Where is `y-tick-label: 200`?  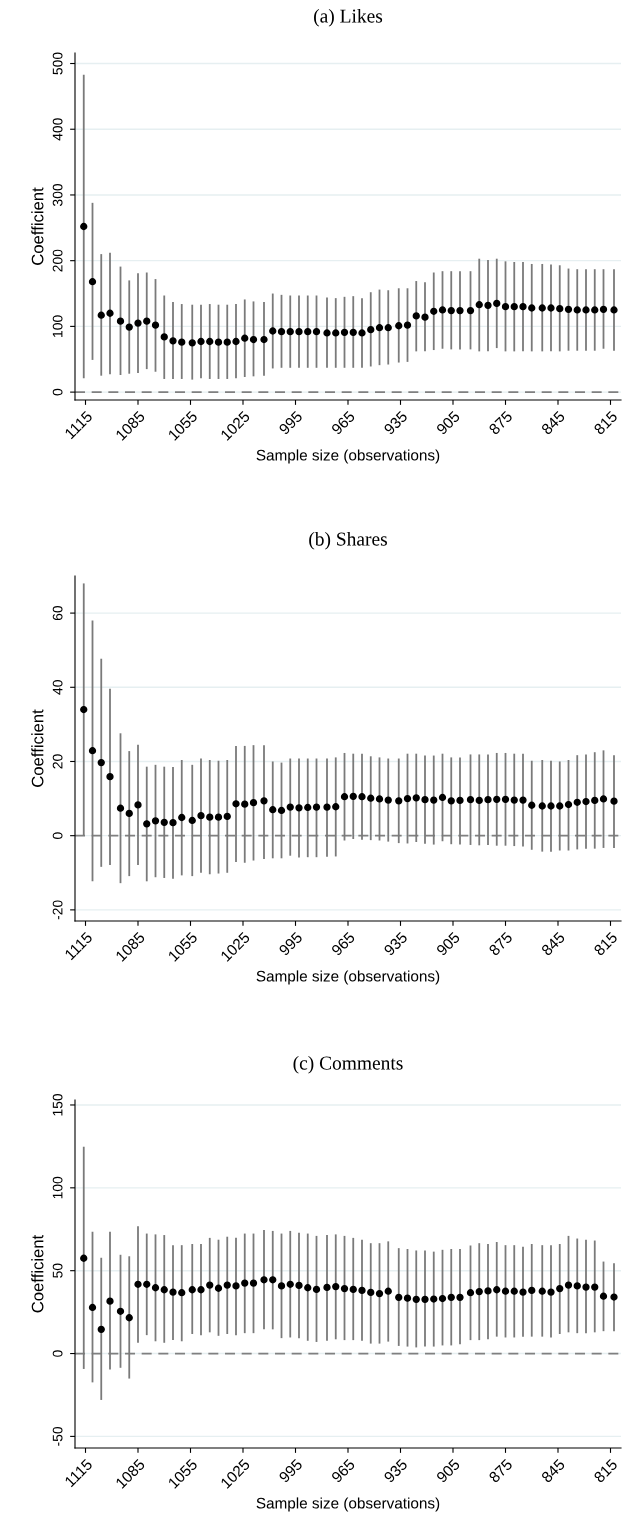 y-tick-label: 200 is located at coordinates (57, 260).